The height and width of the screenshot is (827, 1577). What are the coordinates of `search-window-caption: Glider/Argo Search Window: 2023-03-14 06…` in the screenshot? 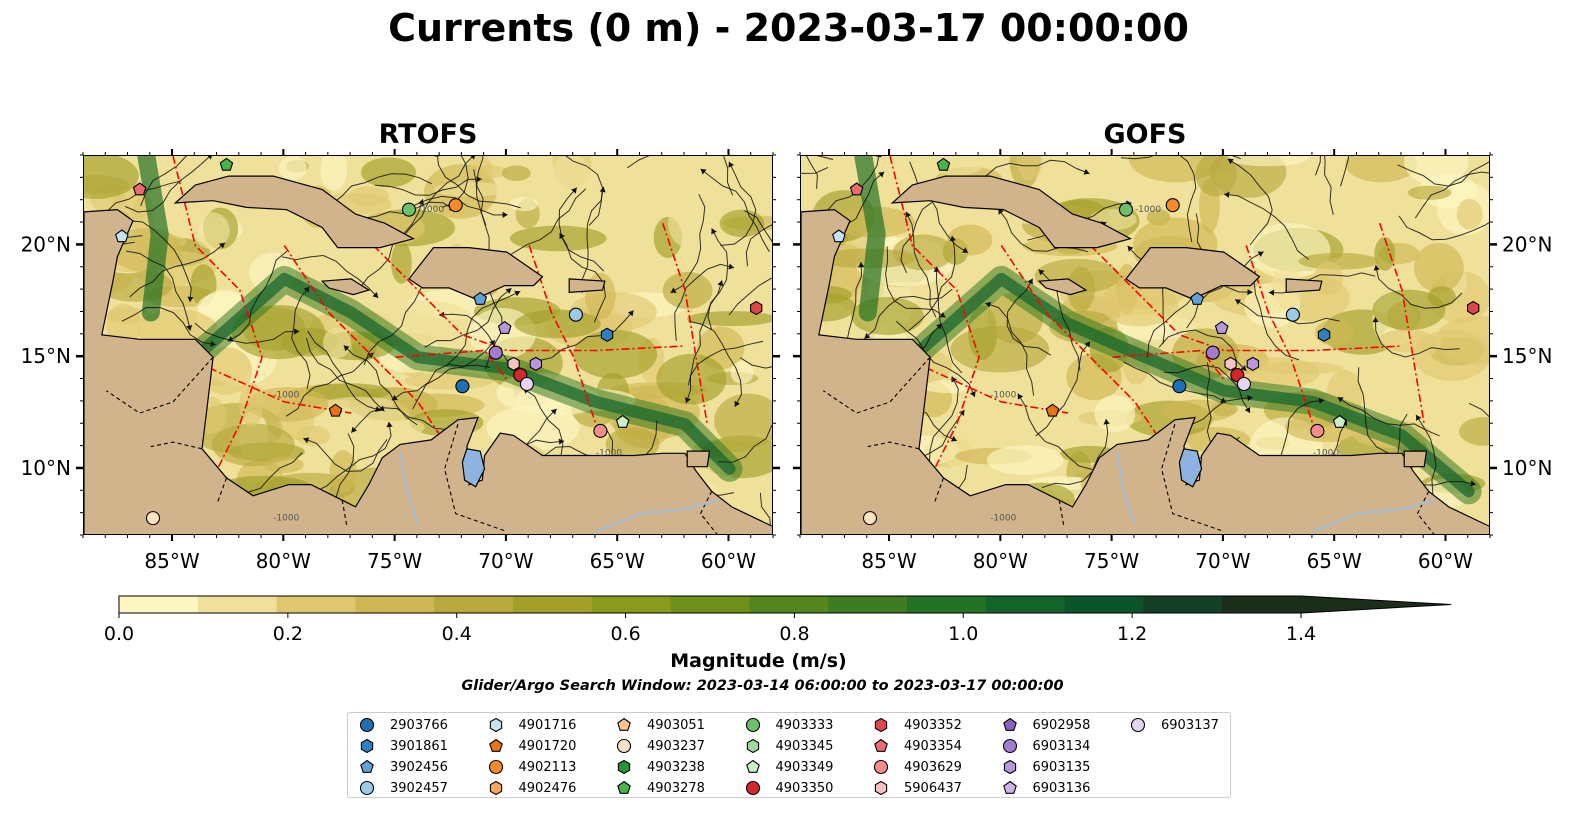 It's located at (762, 686).